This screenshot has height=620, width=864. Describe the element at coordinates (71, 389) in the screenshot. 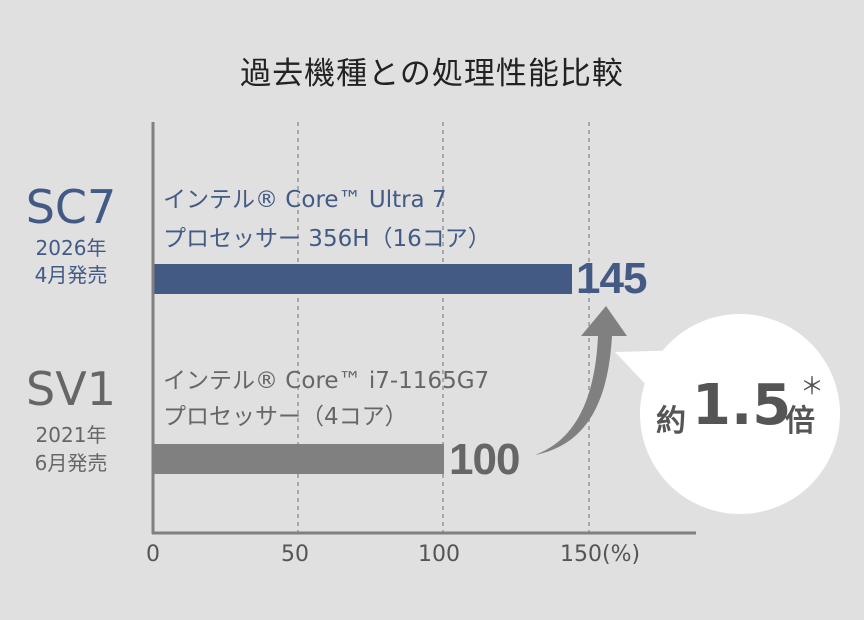

I see `sv1-label: SV1` at that location.